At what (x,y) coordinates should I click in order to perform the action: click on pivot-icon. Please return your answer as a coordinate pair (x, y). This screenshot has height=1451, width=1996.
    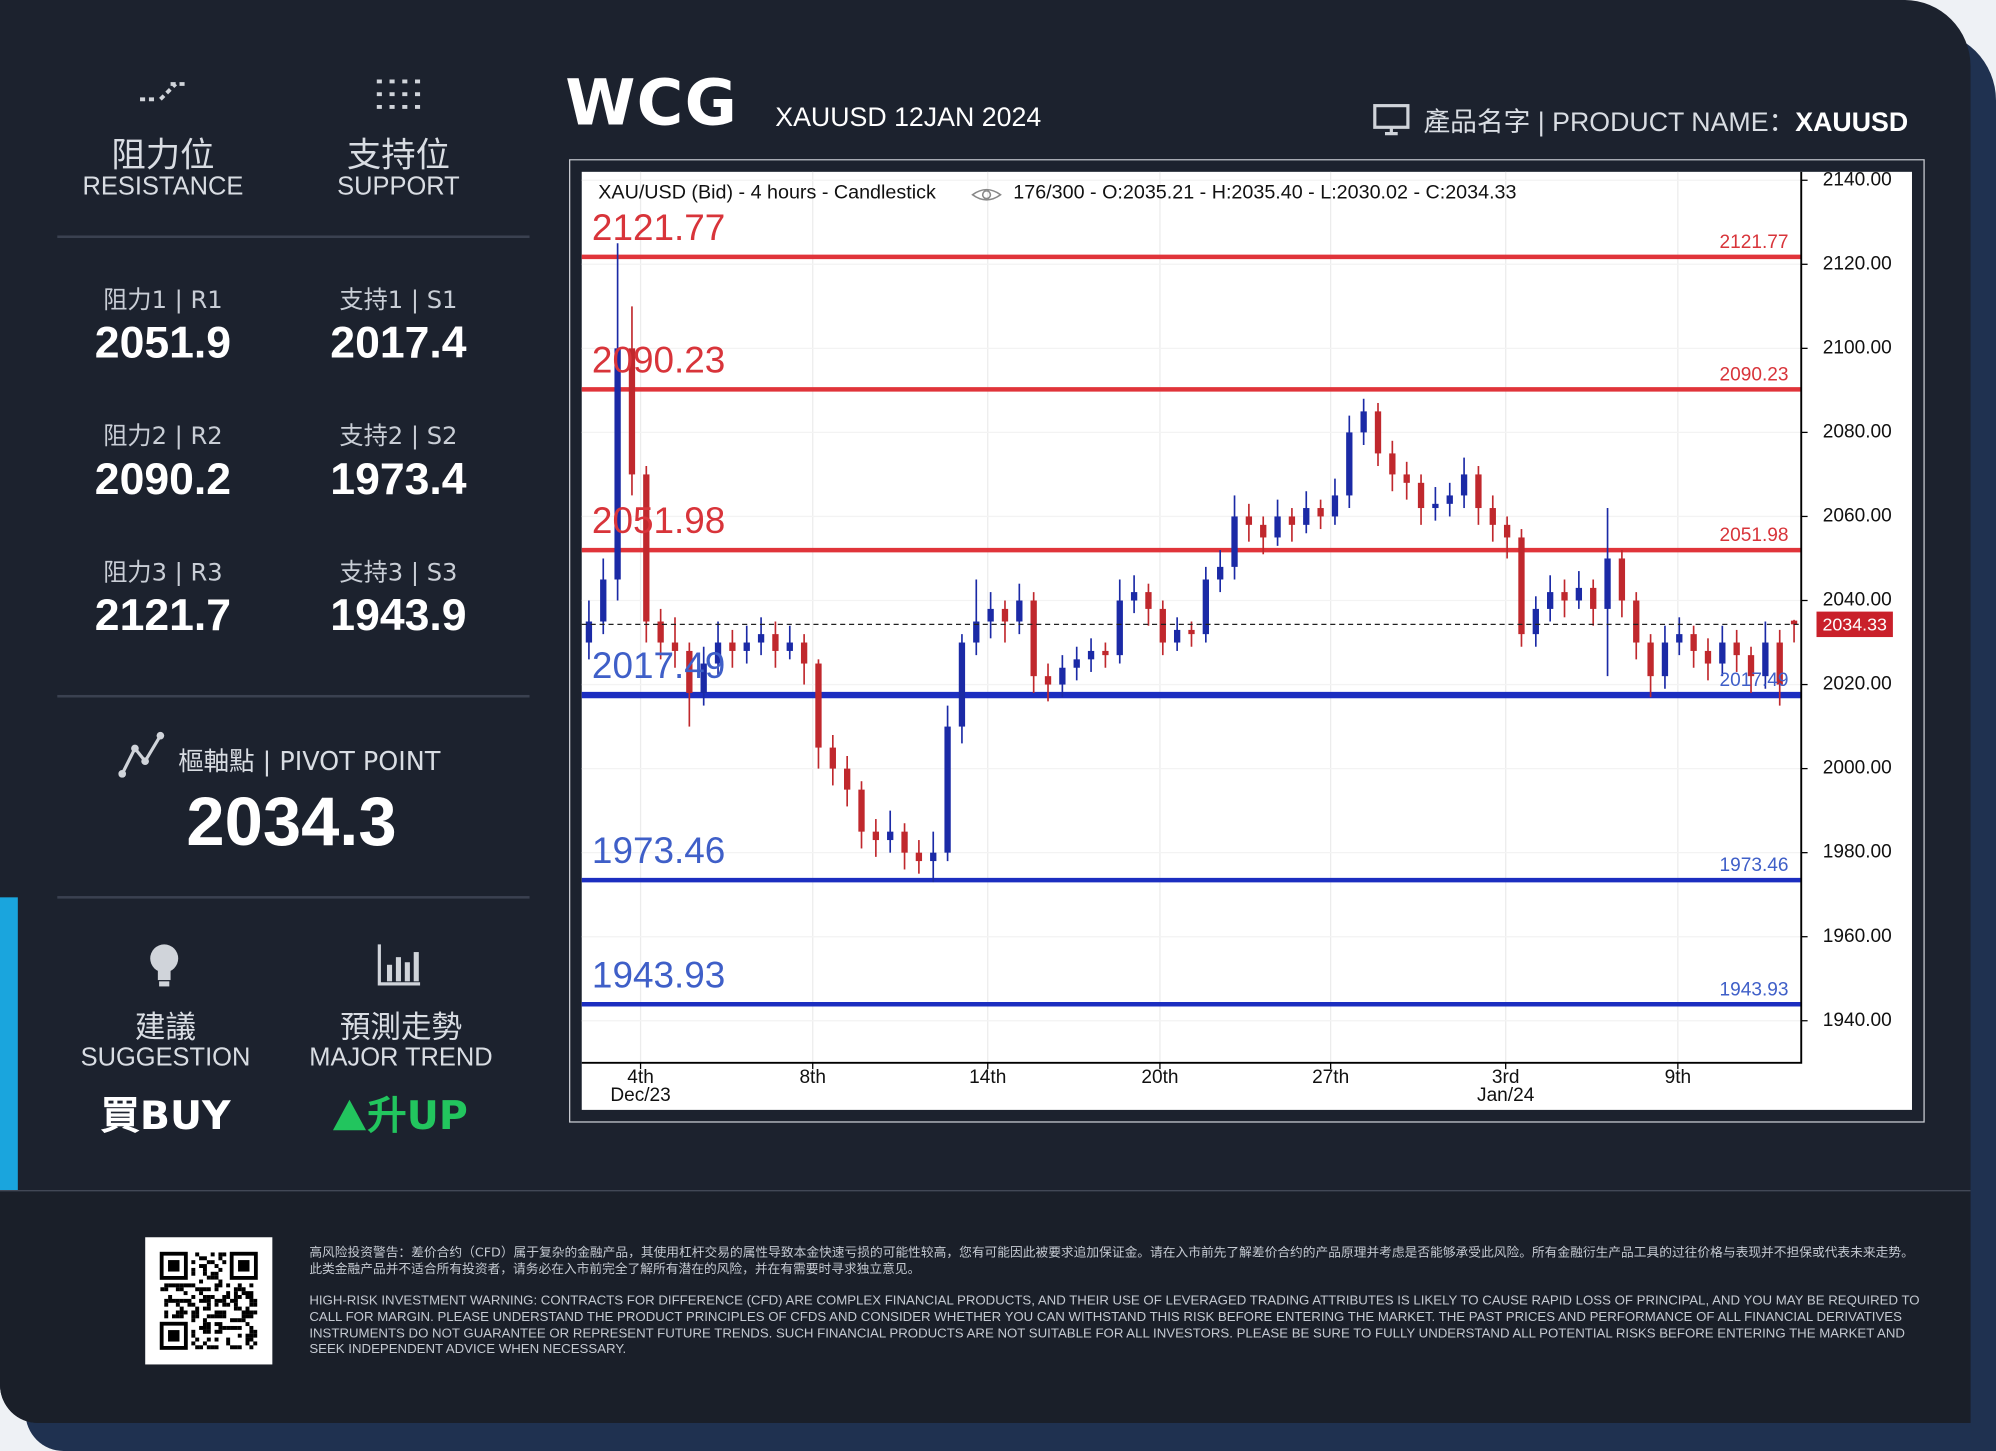
    Looking at the image, I should click on (141, 754).